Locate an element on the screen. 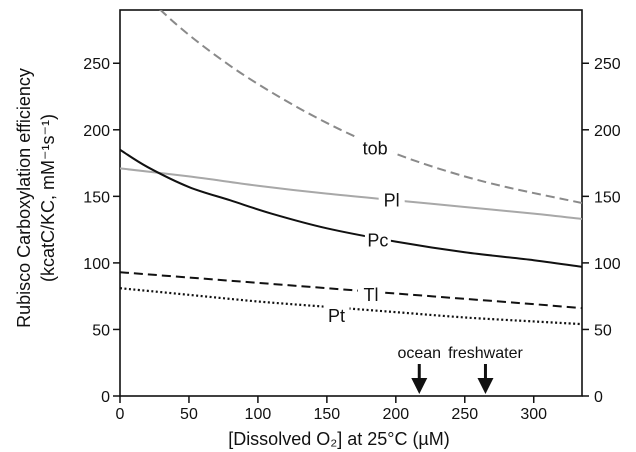 Image resolution: width=636 pixels, height=452 pixels. series-line-pt is located at coordinates (351, 306).